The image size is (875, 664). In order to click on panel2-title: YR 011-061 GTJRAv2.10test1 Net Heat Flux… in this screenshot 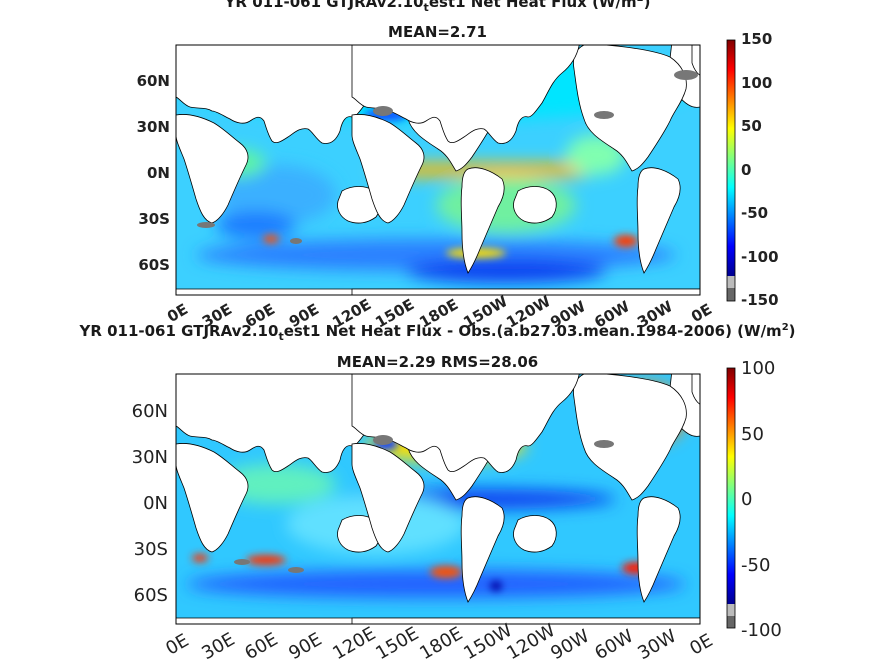, I will do `click(437, 332)`.